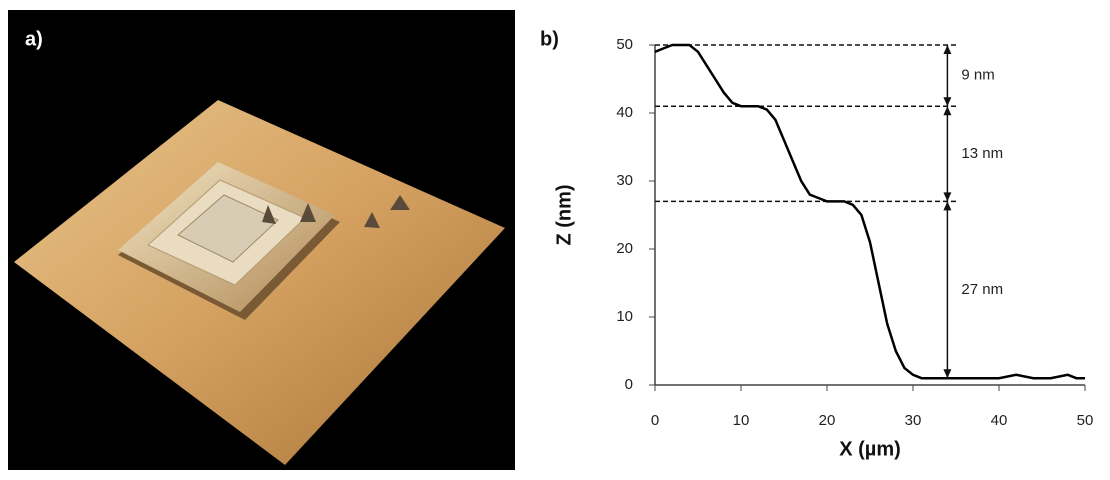  Describe the element at coordinates (977, 75) in the screenshot. I see `annotation: 9 nm` at that location.